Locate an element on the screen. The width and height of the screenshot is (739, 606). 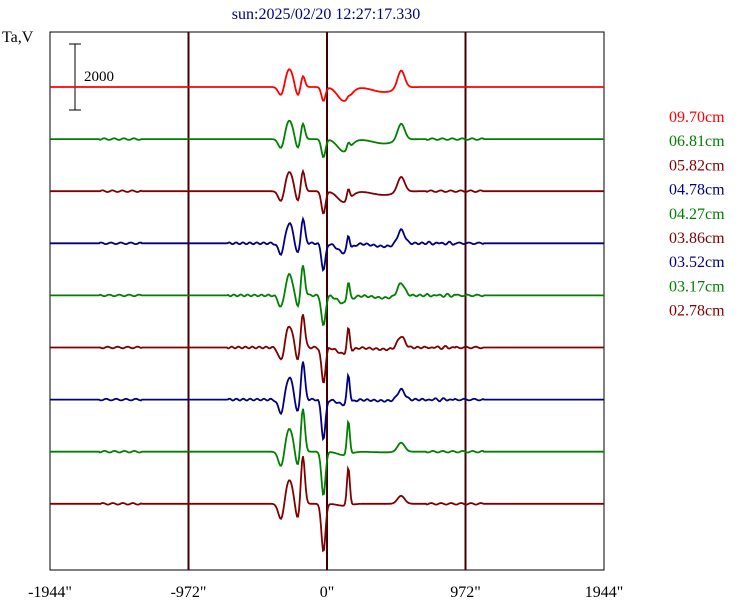
scale-bar-label: 2000 is located at coordinates (99, 77).